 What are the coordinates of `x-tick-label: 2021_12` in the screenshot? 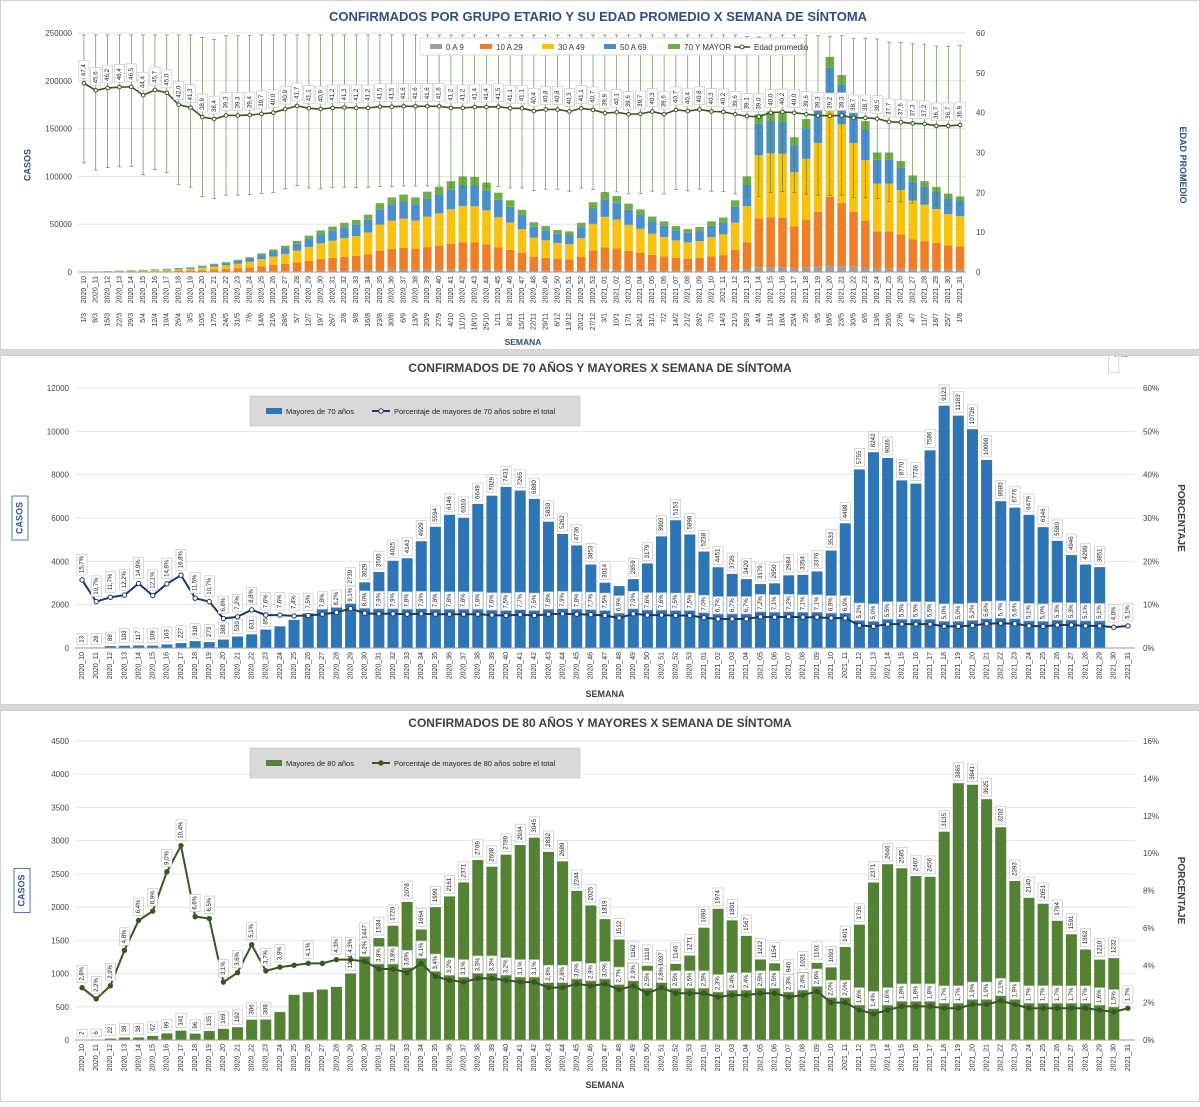 It's located at (859, 1057).